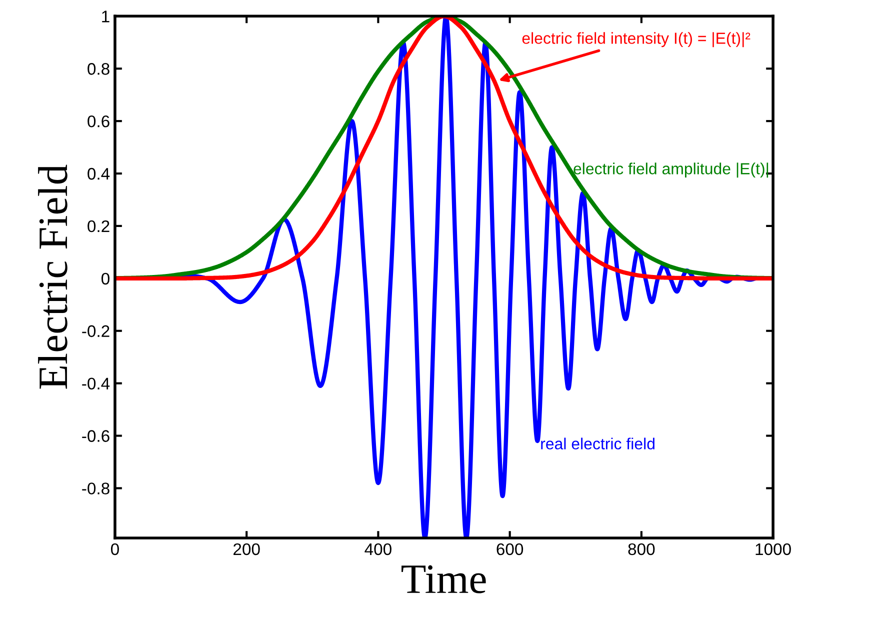  What do you see at coordinates (96, 436) in the screenshot?
I see `y-tick-label: -0.6` at bounding box center [96, 436].